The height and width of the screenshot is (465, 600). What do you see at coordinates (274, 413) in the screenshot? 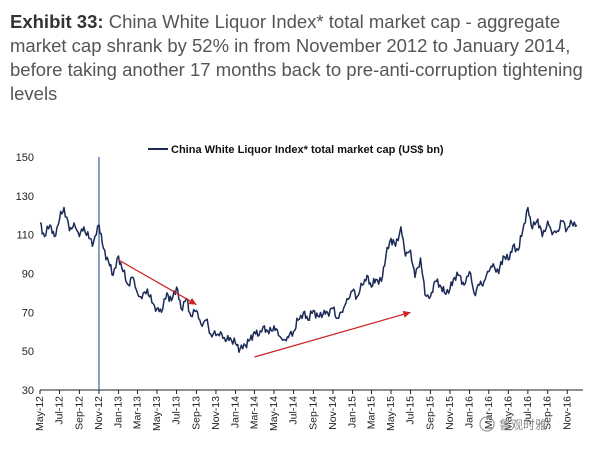
I see `x-tick-label: May-14` at bounding box center [274, 413].